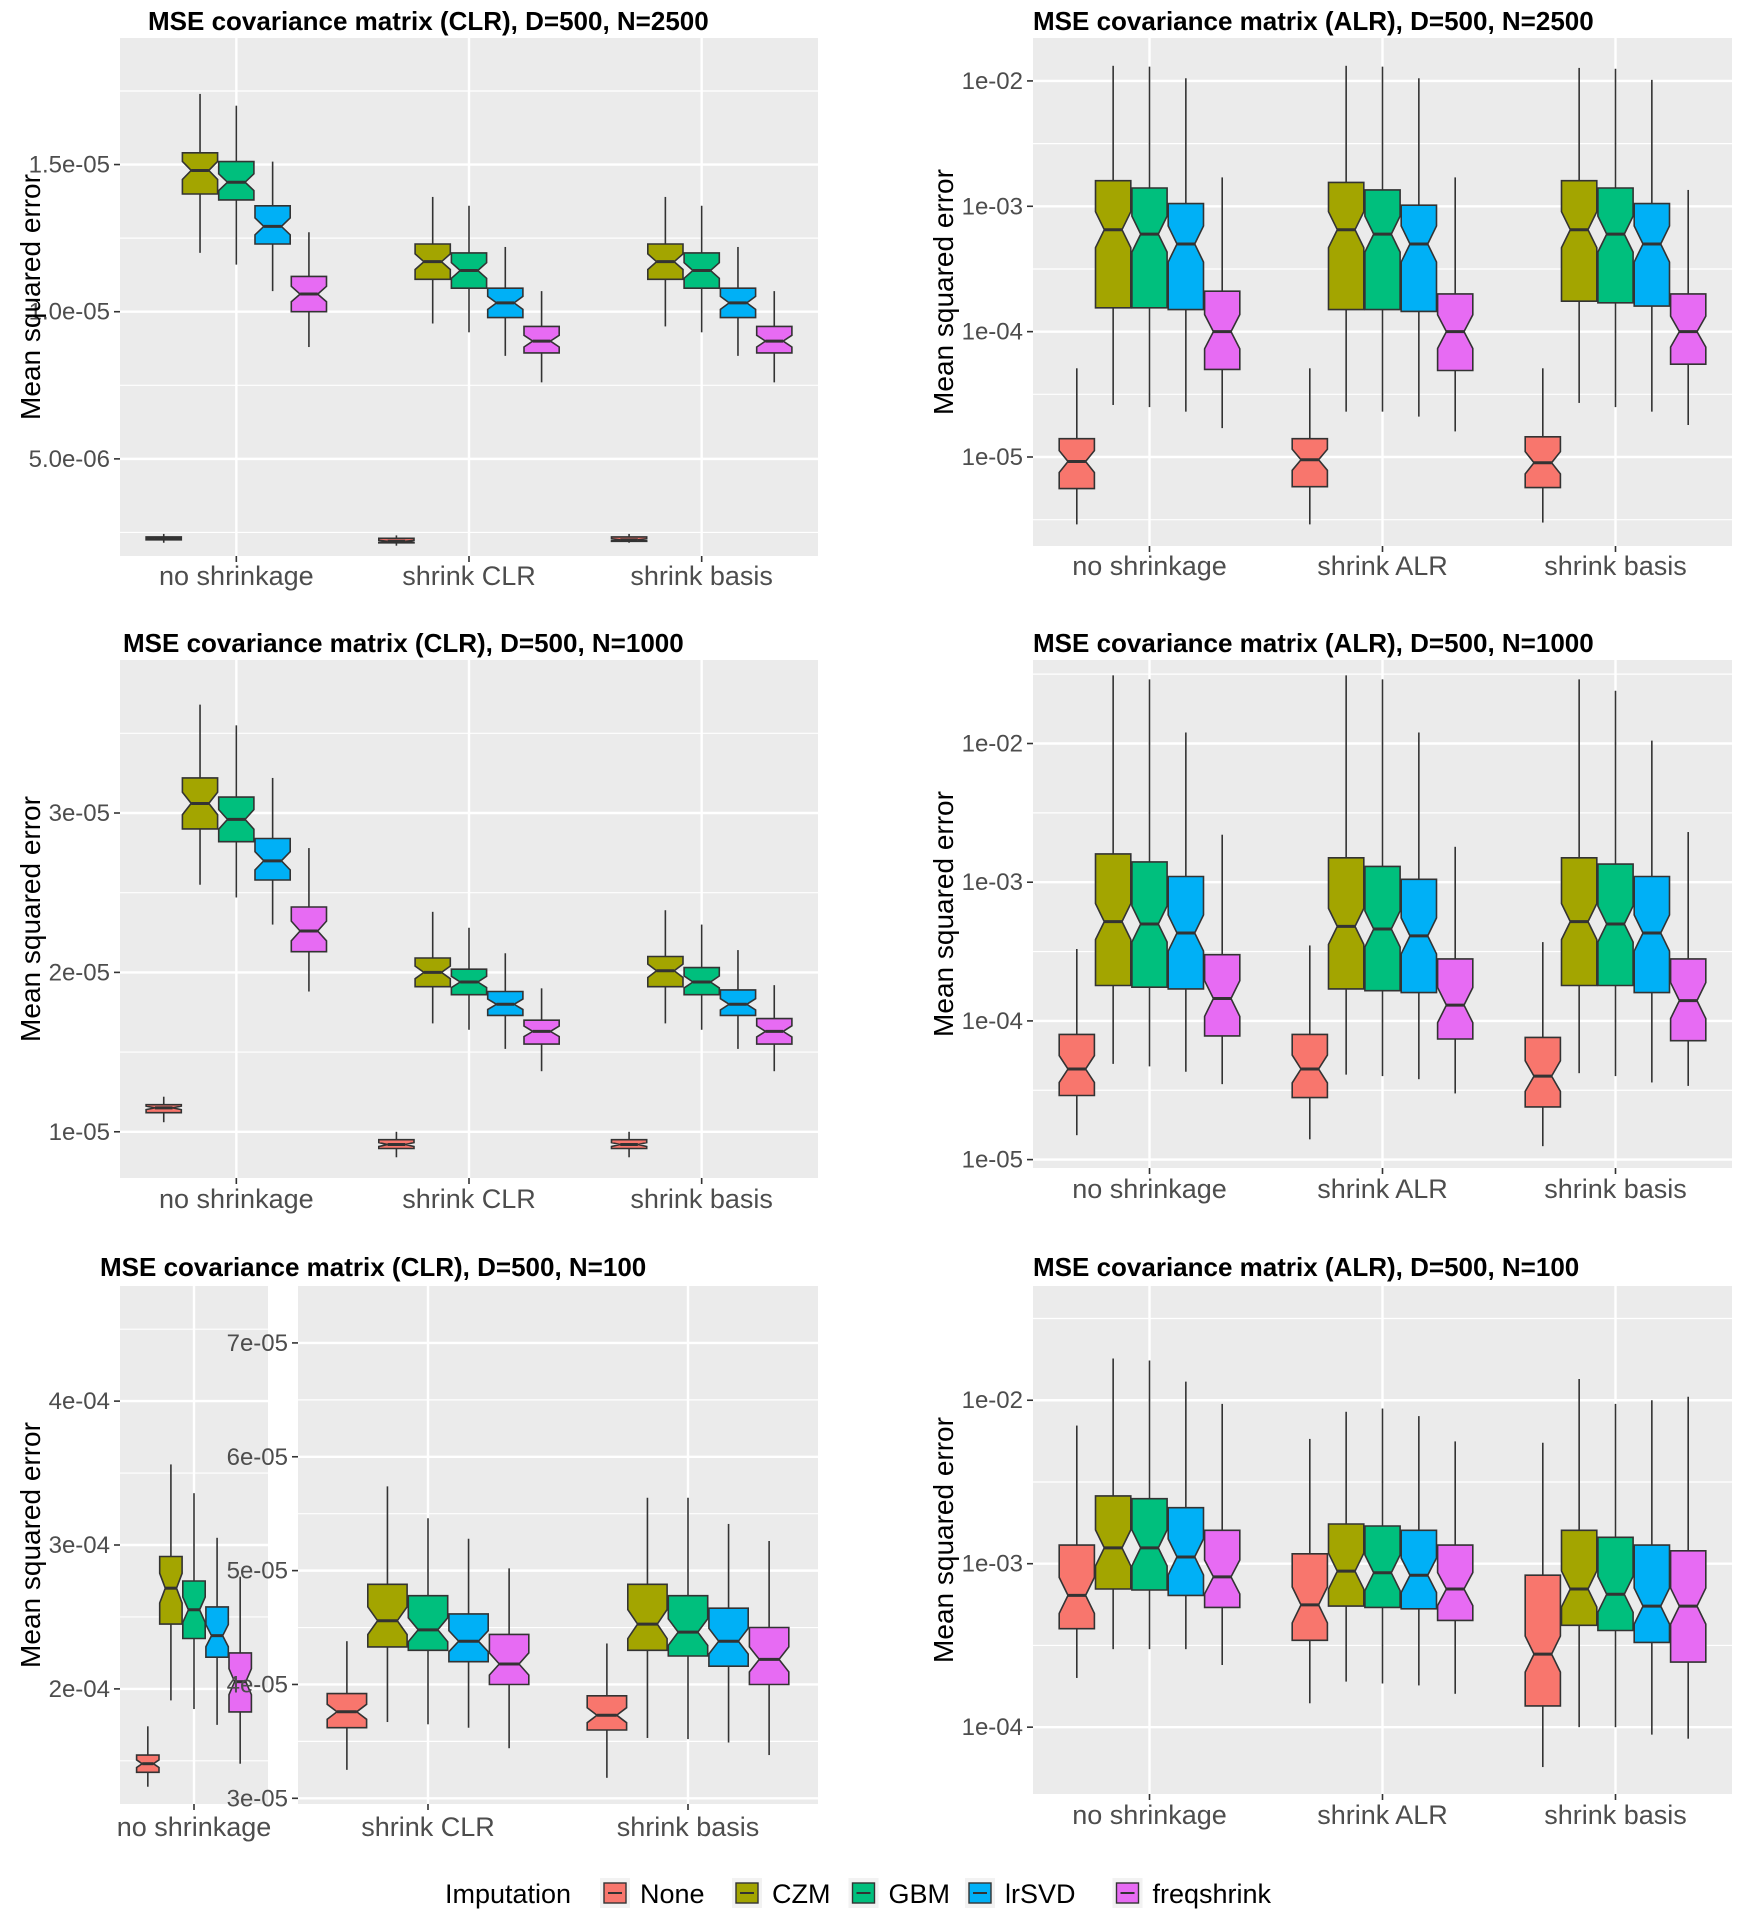 The height and width of the screenshot is (1920, 1740). I want to click on y-tick-label: 1e-02, so click(992, 81).